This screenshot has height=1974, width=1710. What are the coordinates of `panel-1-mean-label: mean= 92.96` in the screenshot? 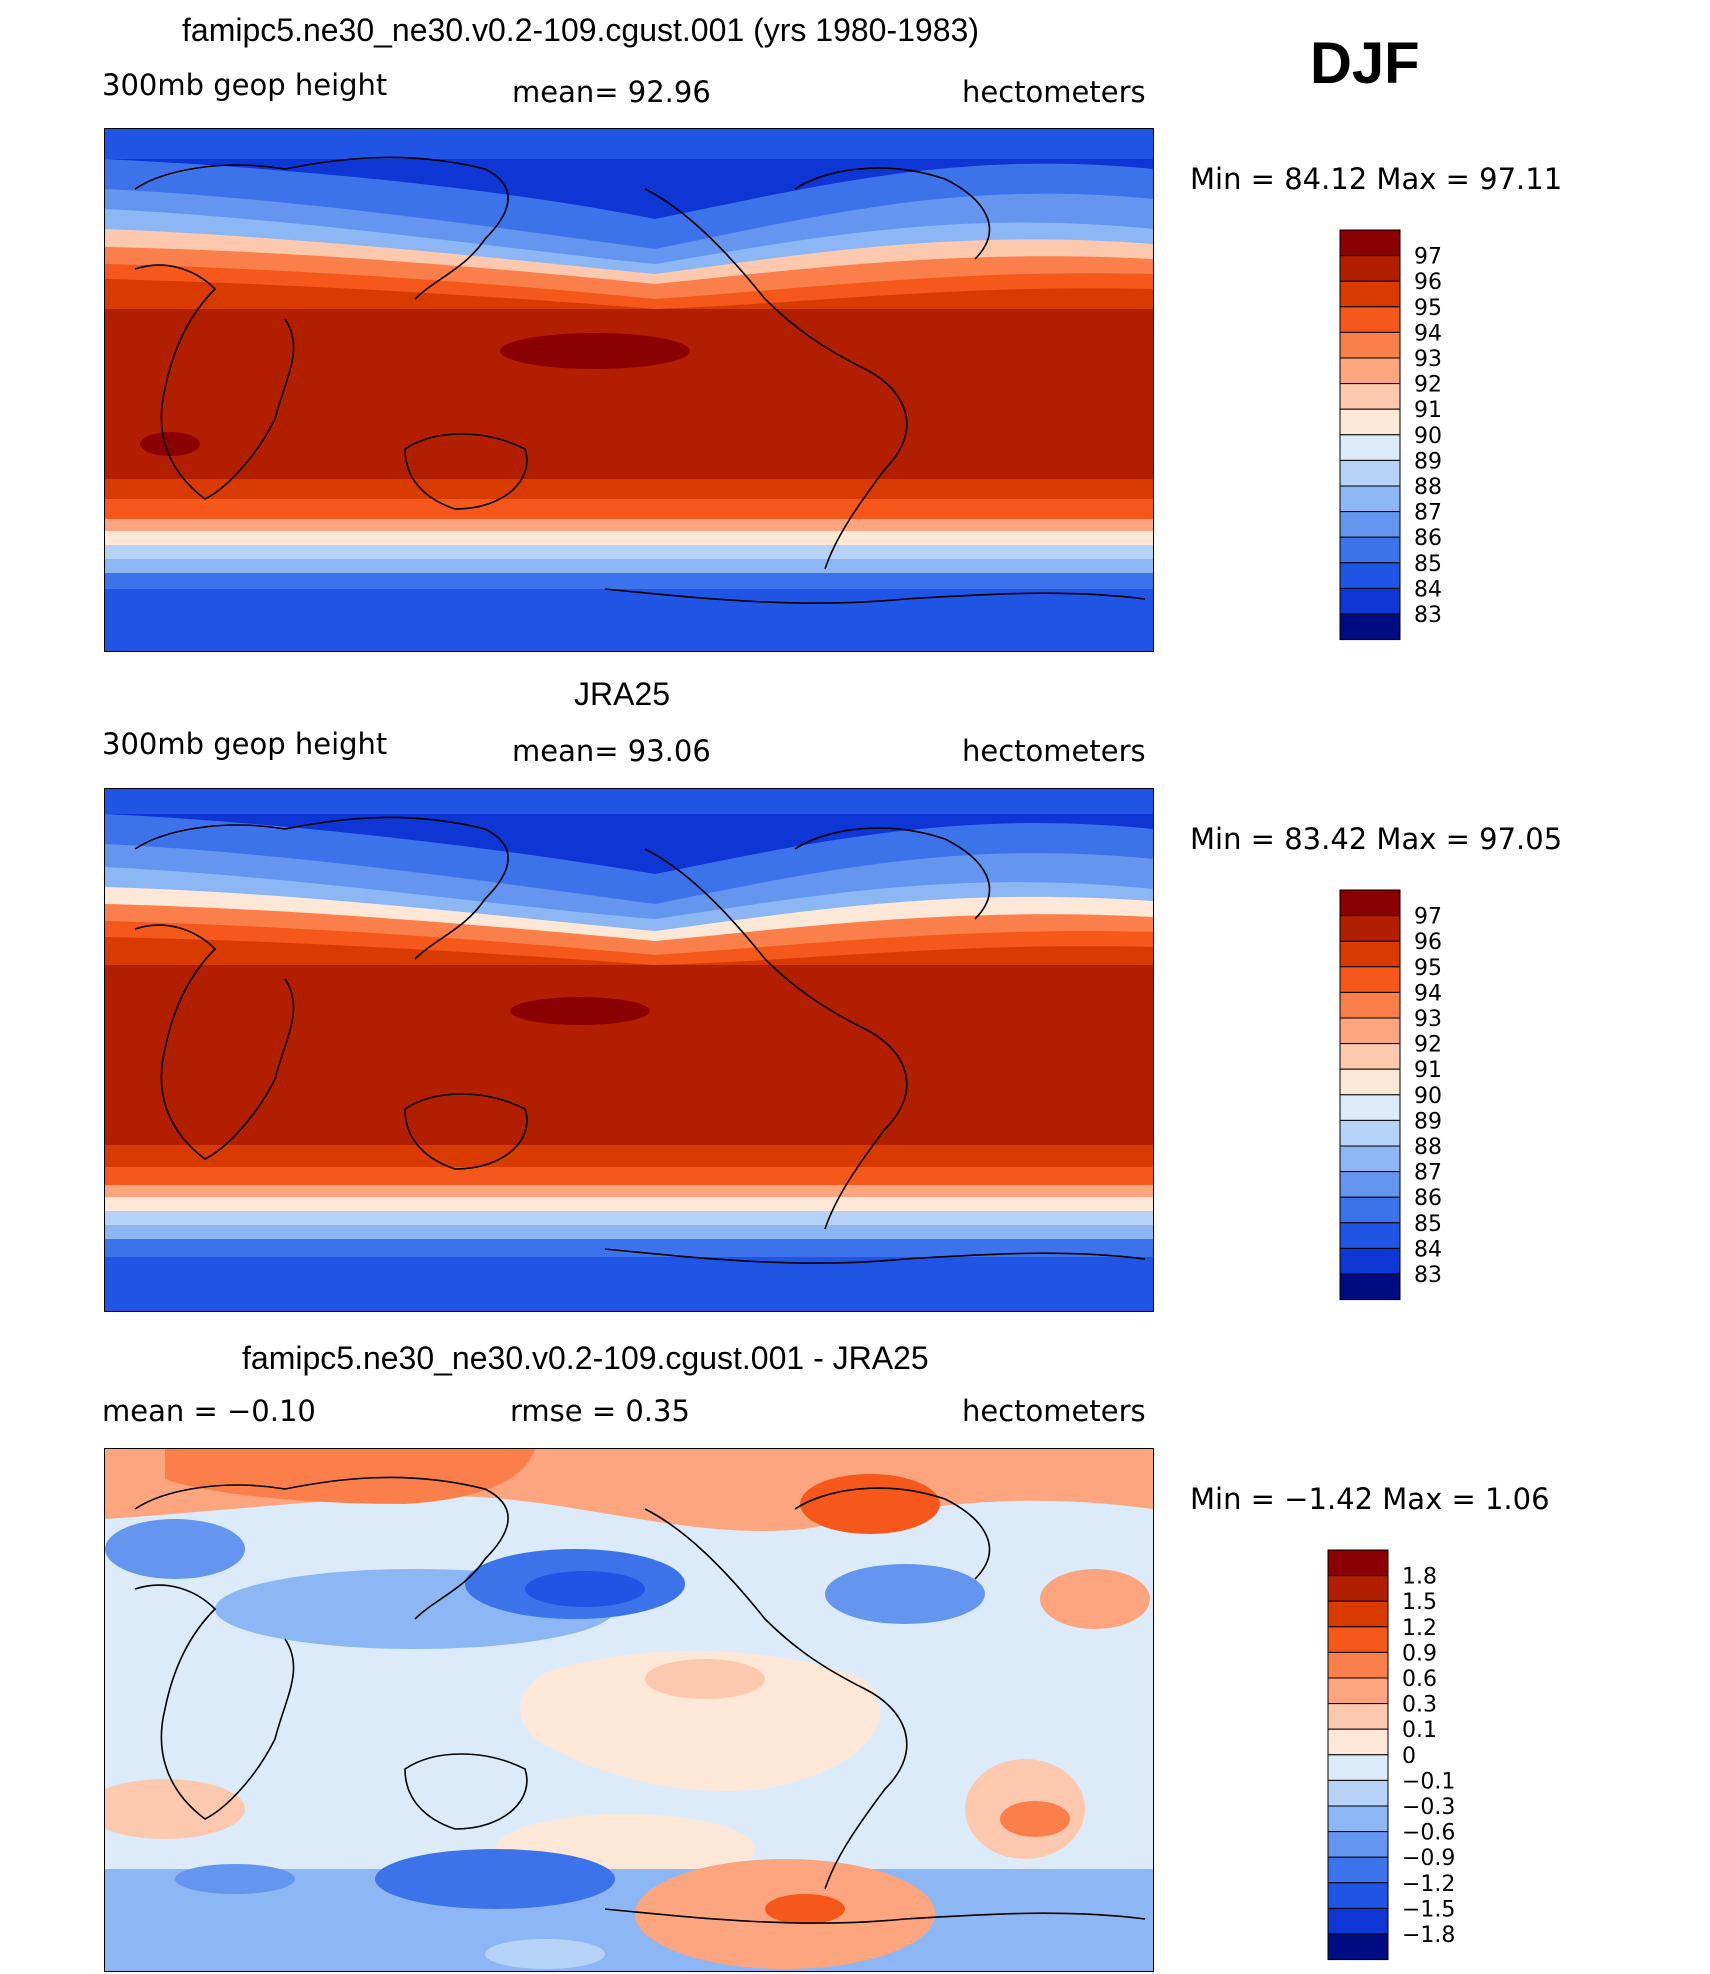 It's located at (611, 92).